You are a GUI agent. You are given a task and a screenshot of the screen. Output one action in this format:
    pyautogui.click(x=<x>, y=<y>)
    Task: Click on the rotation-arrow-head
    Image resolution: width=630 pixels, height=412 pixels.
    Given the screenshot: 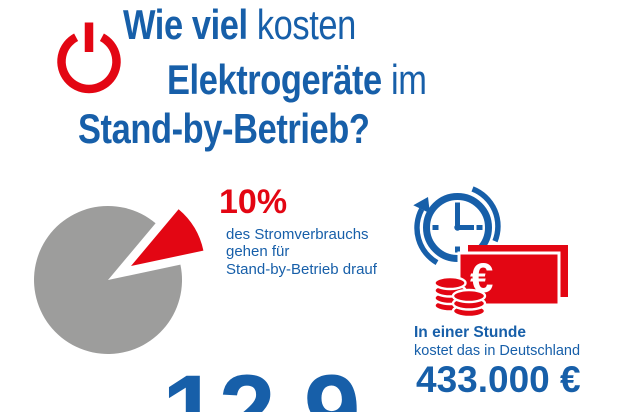 What is the action you would take?
    pyautogui.click(x=421, y=205)
    